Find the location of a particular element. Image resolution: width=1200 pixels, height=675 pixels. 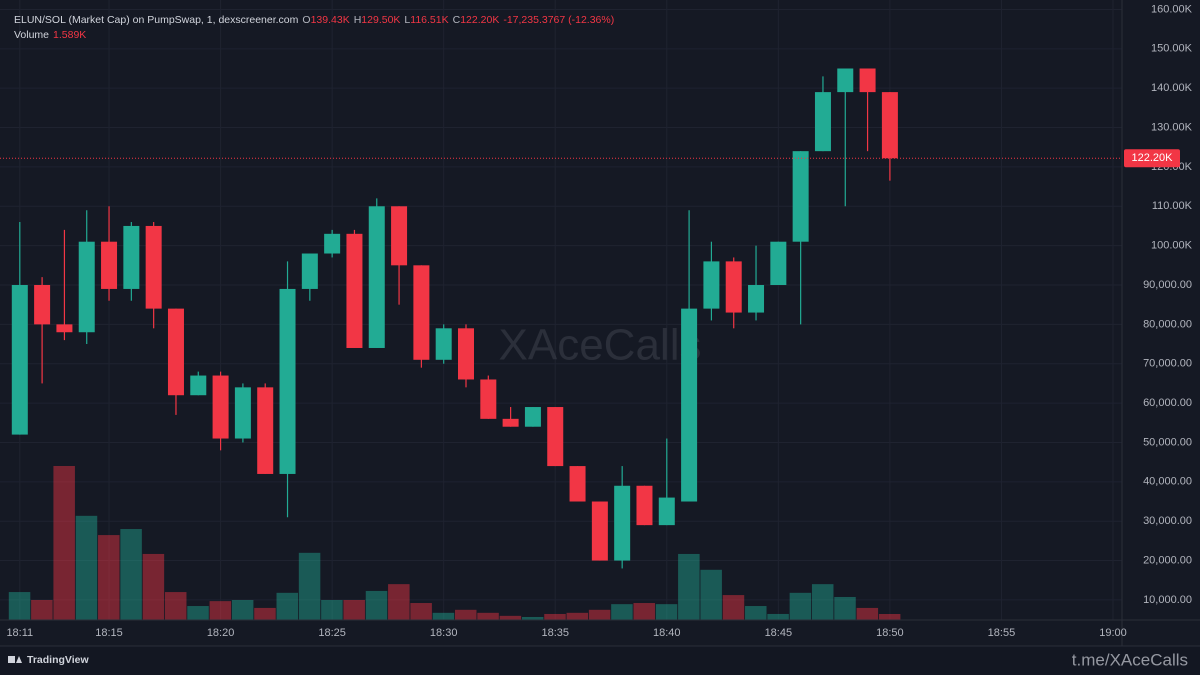

ohlc-value: 116.51K is located at coordinates (429, 20).